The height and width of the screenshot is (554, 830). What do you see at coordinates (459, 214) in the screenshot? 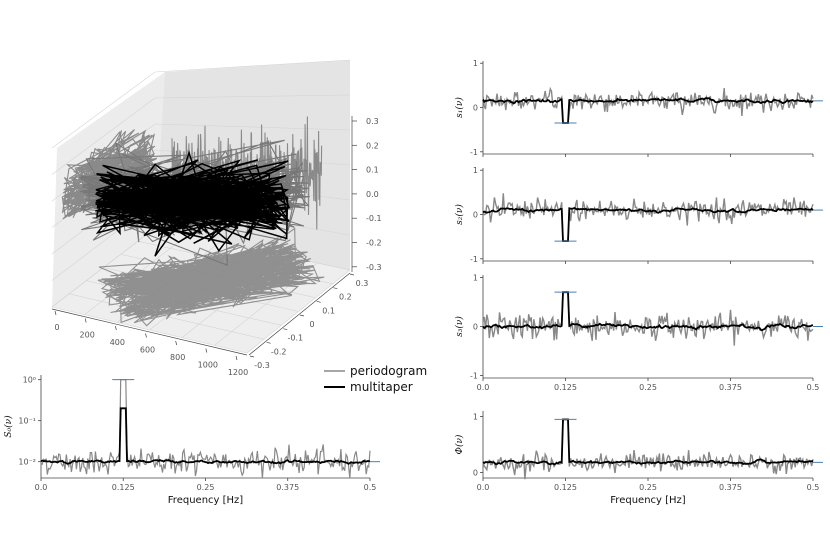
I see `y-axis-label: s₂(ν)` at bounding box center [459, 214].